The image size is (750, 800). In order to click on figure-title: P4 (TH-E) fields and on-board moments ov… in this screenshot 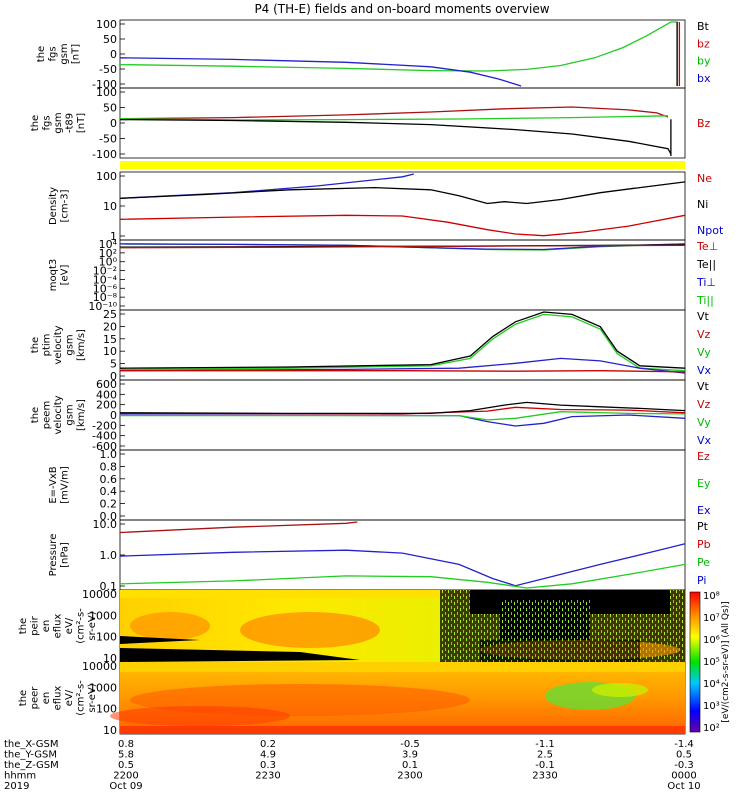, I will do `click(401, 9)`.